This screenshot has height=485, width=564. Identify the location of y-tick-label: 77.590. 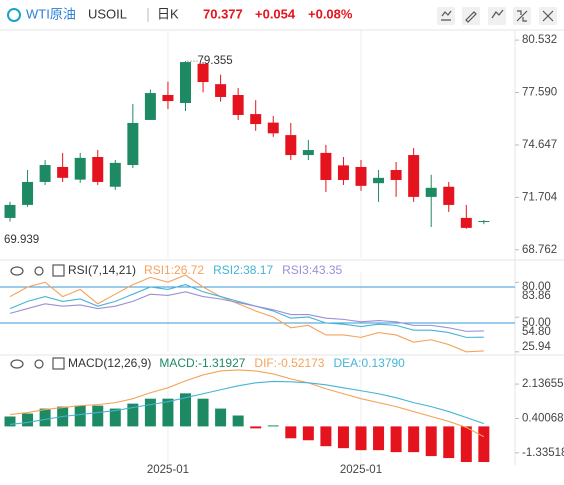
(539, 93).